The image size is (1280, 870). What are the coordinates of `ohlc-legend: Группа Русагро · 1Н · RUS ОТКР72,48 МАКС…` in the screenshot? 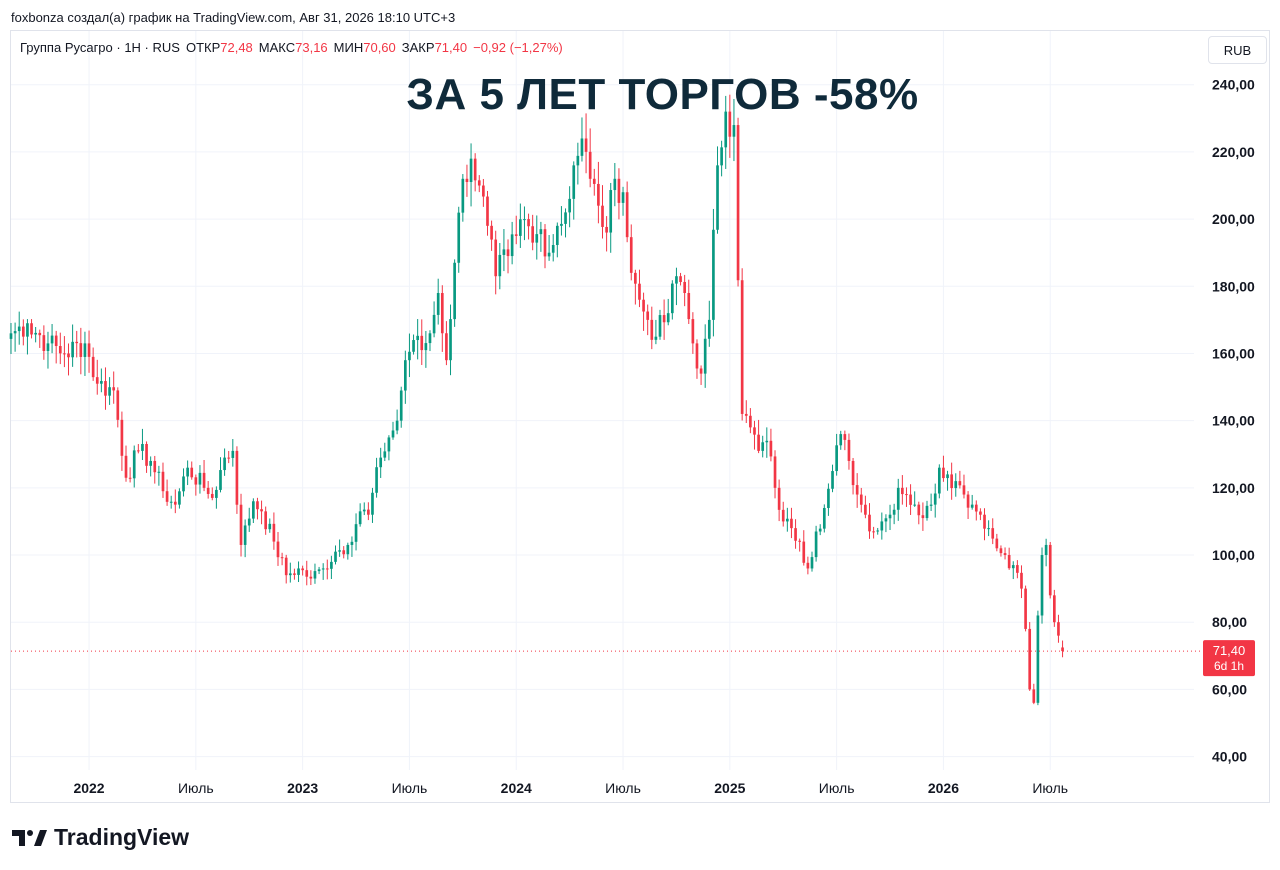 It's located at (291, 47).